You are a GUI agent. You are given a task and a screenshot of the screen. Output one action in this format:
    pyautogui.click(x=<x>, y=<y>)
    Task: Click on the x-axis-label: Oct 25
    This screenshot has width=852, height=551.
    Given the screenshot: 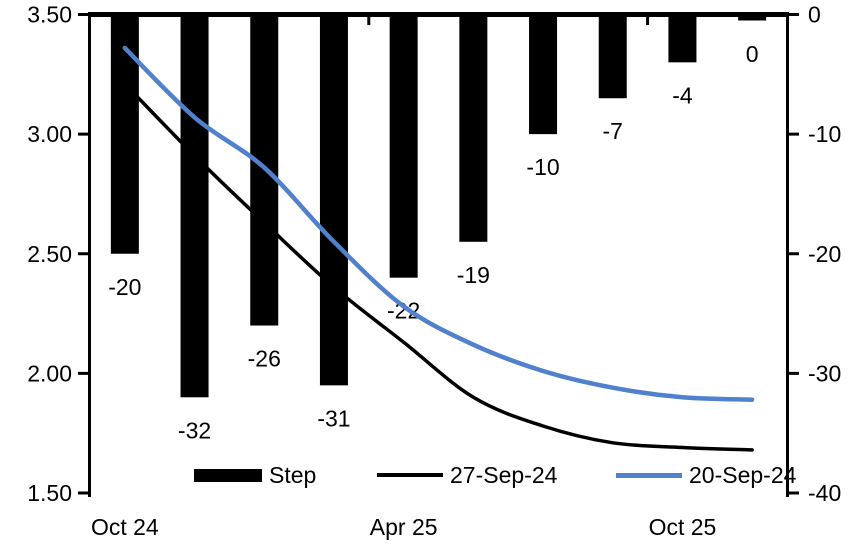 What is the action you would take?
    pyautogui.click(x=683, y=527)
    